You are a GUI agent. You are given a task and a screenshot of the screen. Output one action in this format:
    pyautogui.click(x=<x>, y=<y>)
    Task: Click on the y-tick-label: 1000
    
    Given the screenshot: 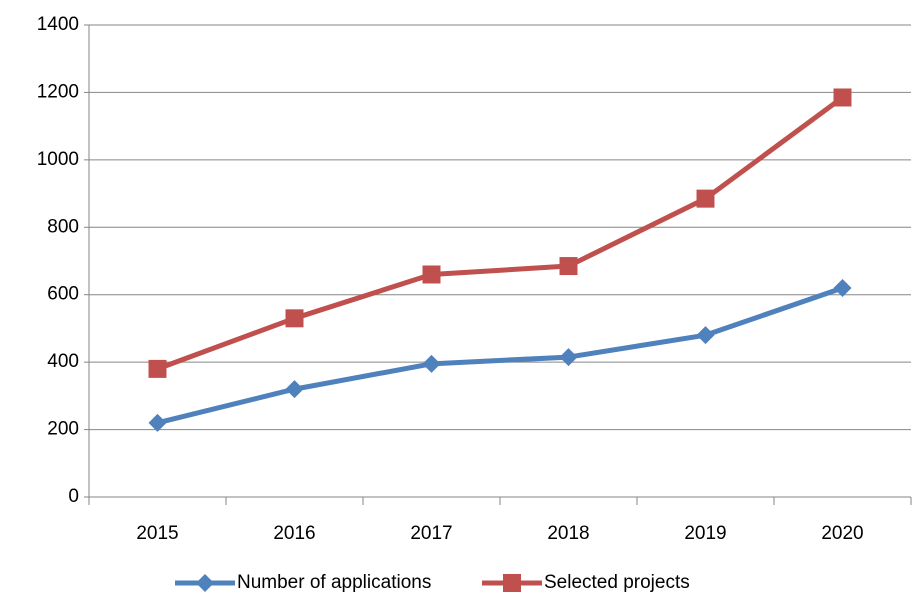 What is the action you would take?
    pyautogui.click(x=58, y=159)
    